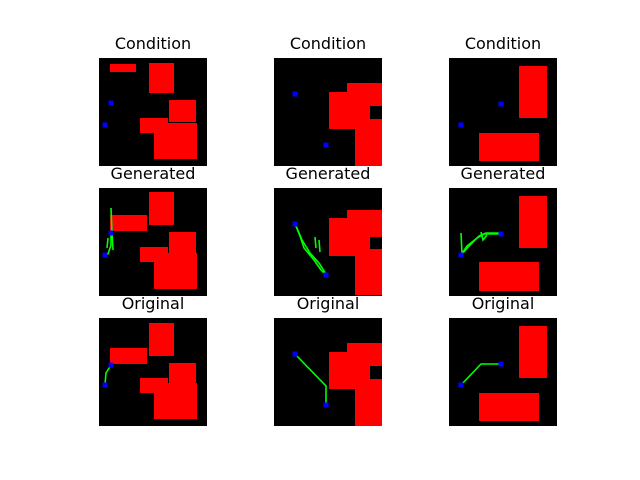  Describe the element at coordinates (503, 360) in the screenshot. I see `panel-3-3: Original` at that location.